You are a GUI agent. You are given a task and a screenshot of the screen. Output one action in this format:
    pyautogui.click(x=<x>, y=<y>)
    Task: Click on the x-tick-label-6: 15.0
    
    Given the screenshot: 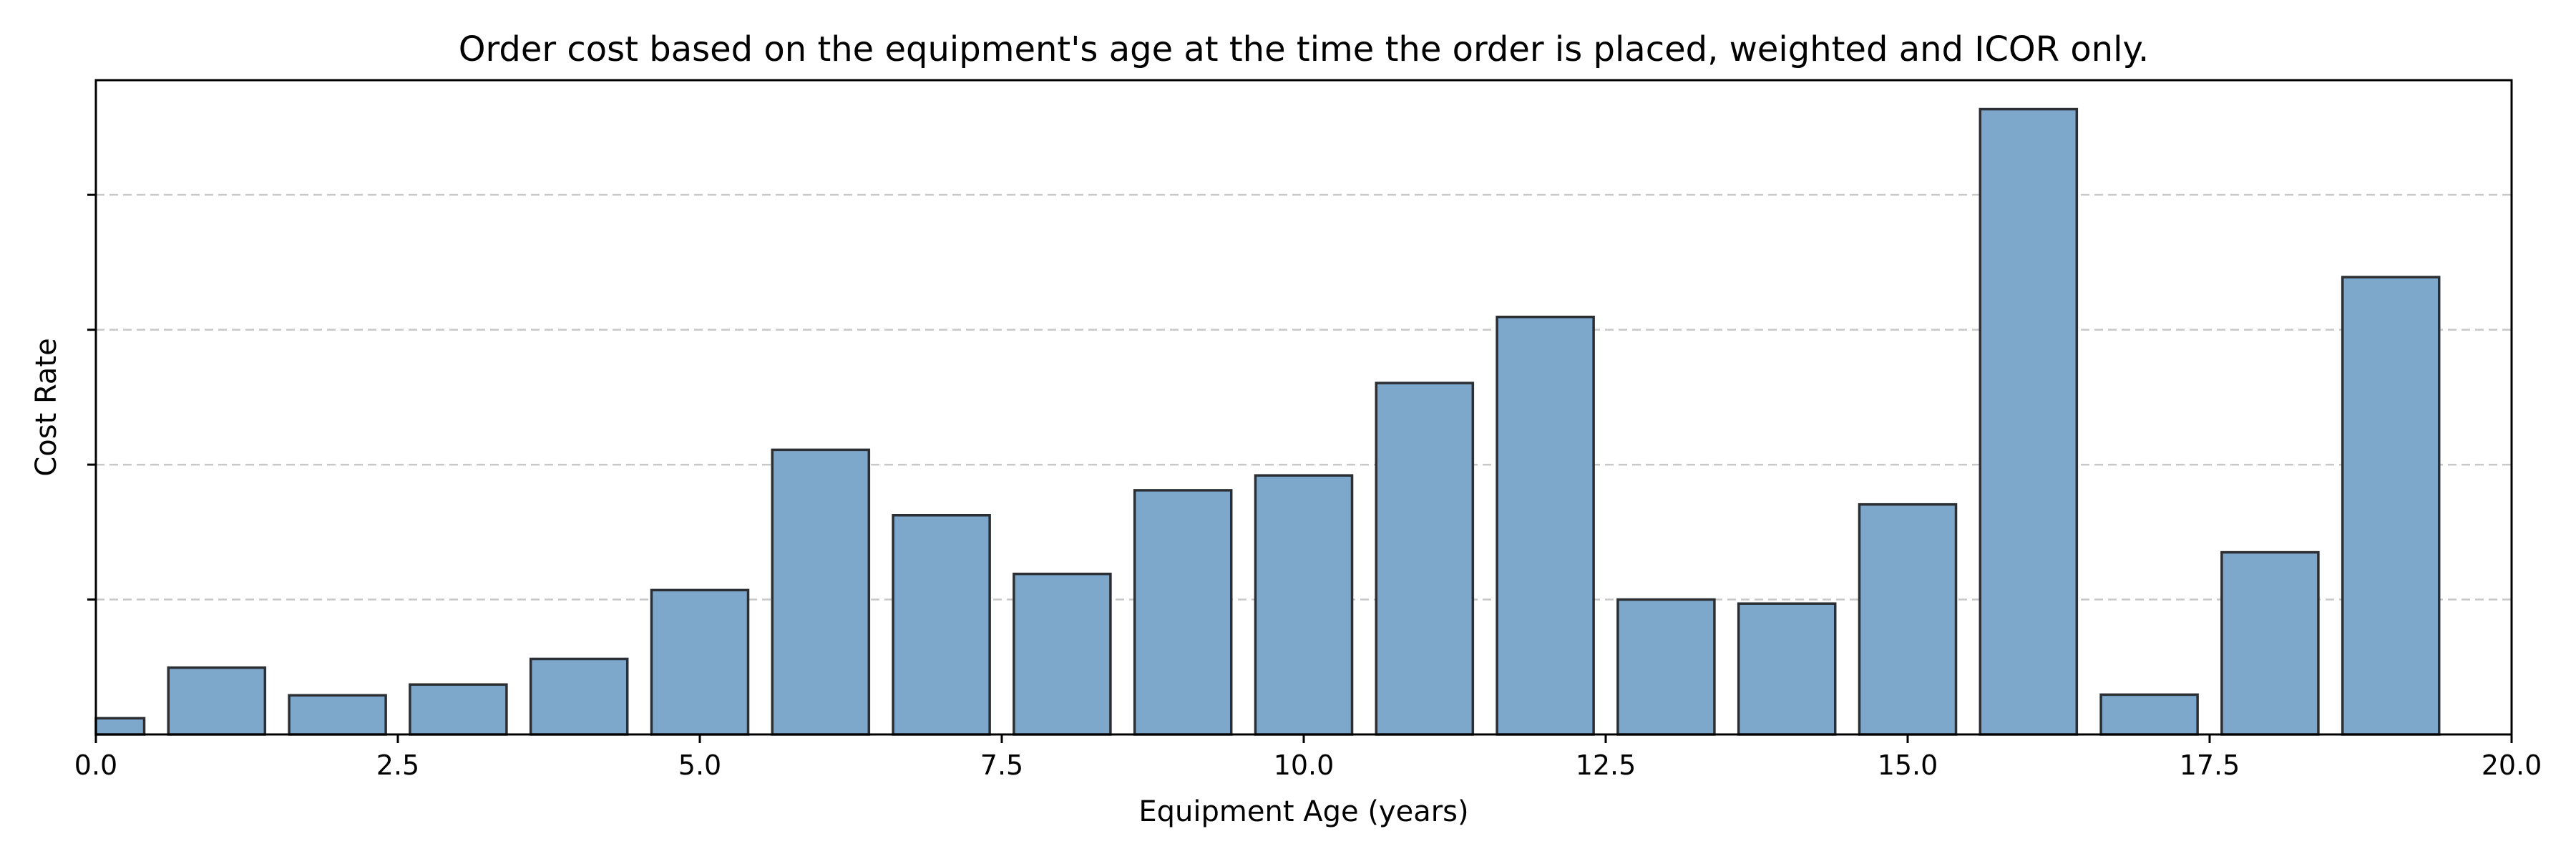 What is the action you would take?
    pyautogui.click(x=1908, y=765)
    